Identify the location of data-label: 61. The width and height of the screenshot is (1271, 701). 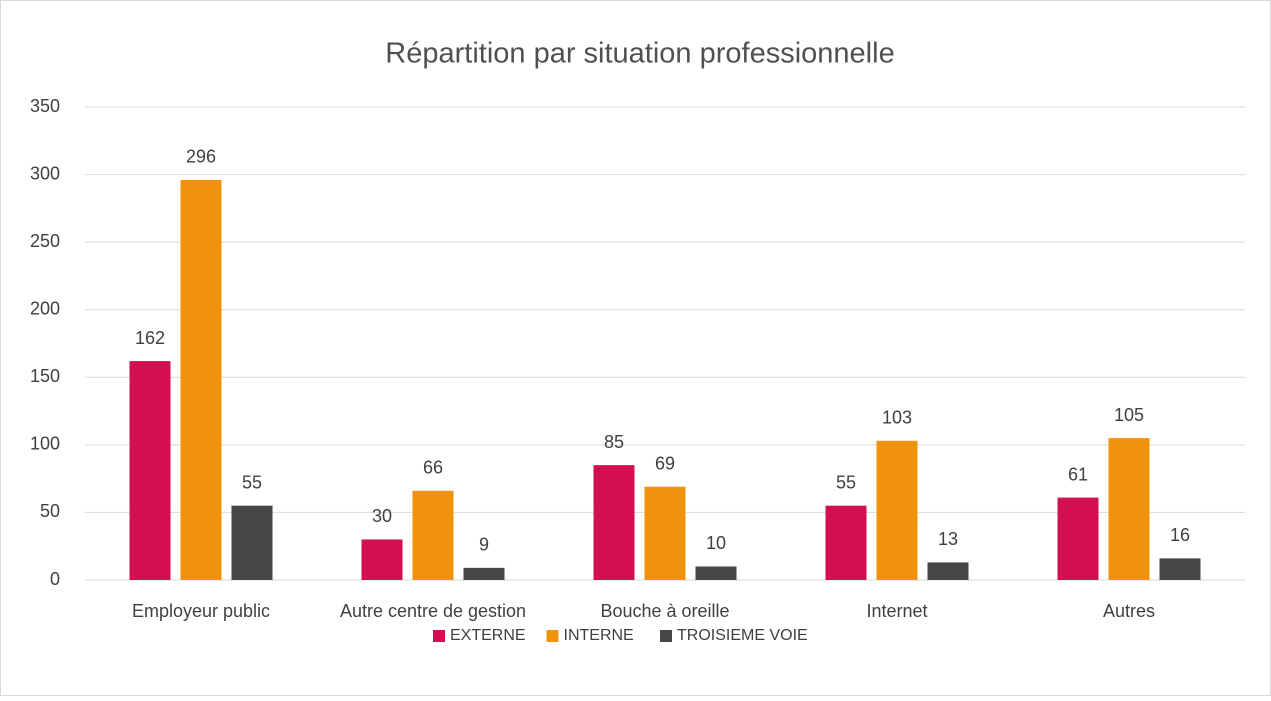
(1078, 474).